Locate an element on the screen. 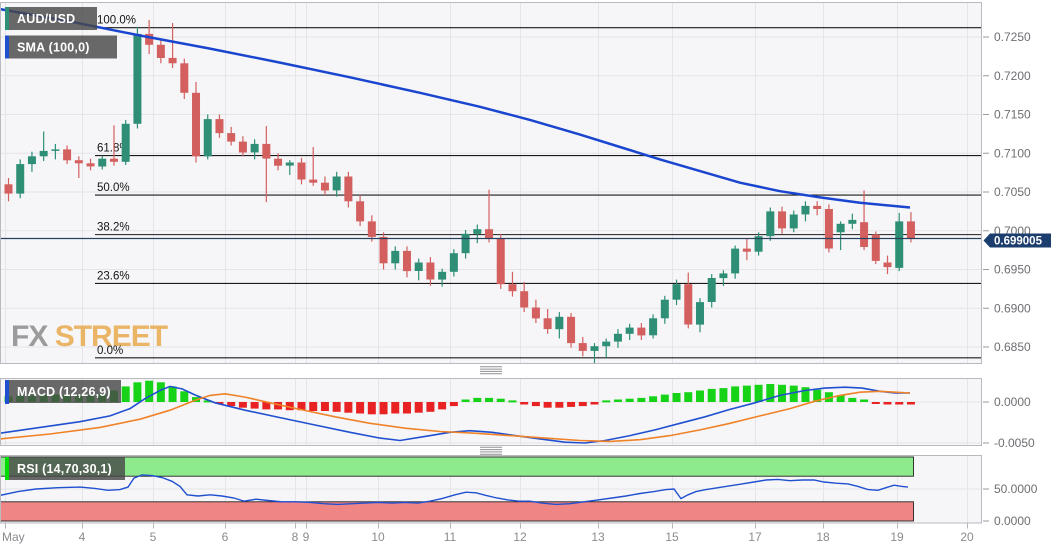  fib-label: 0.0% is located at coordinates (110, 351).